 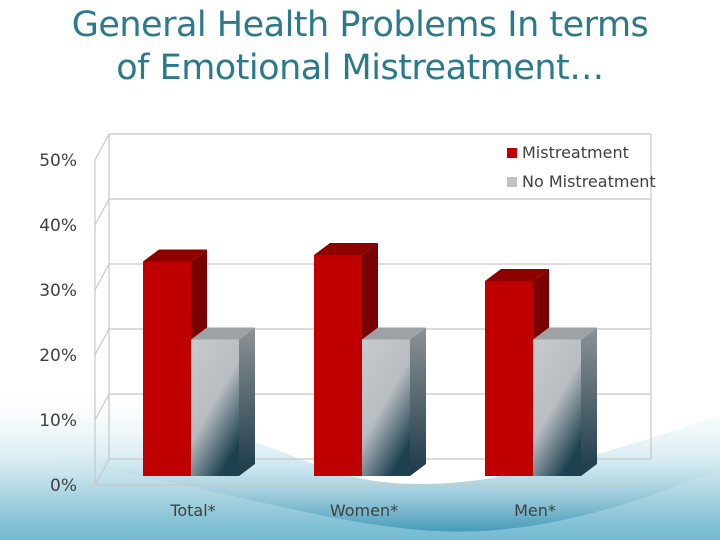 I want to click on gridline, so click(x=372, y=212).